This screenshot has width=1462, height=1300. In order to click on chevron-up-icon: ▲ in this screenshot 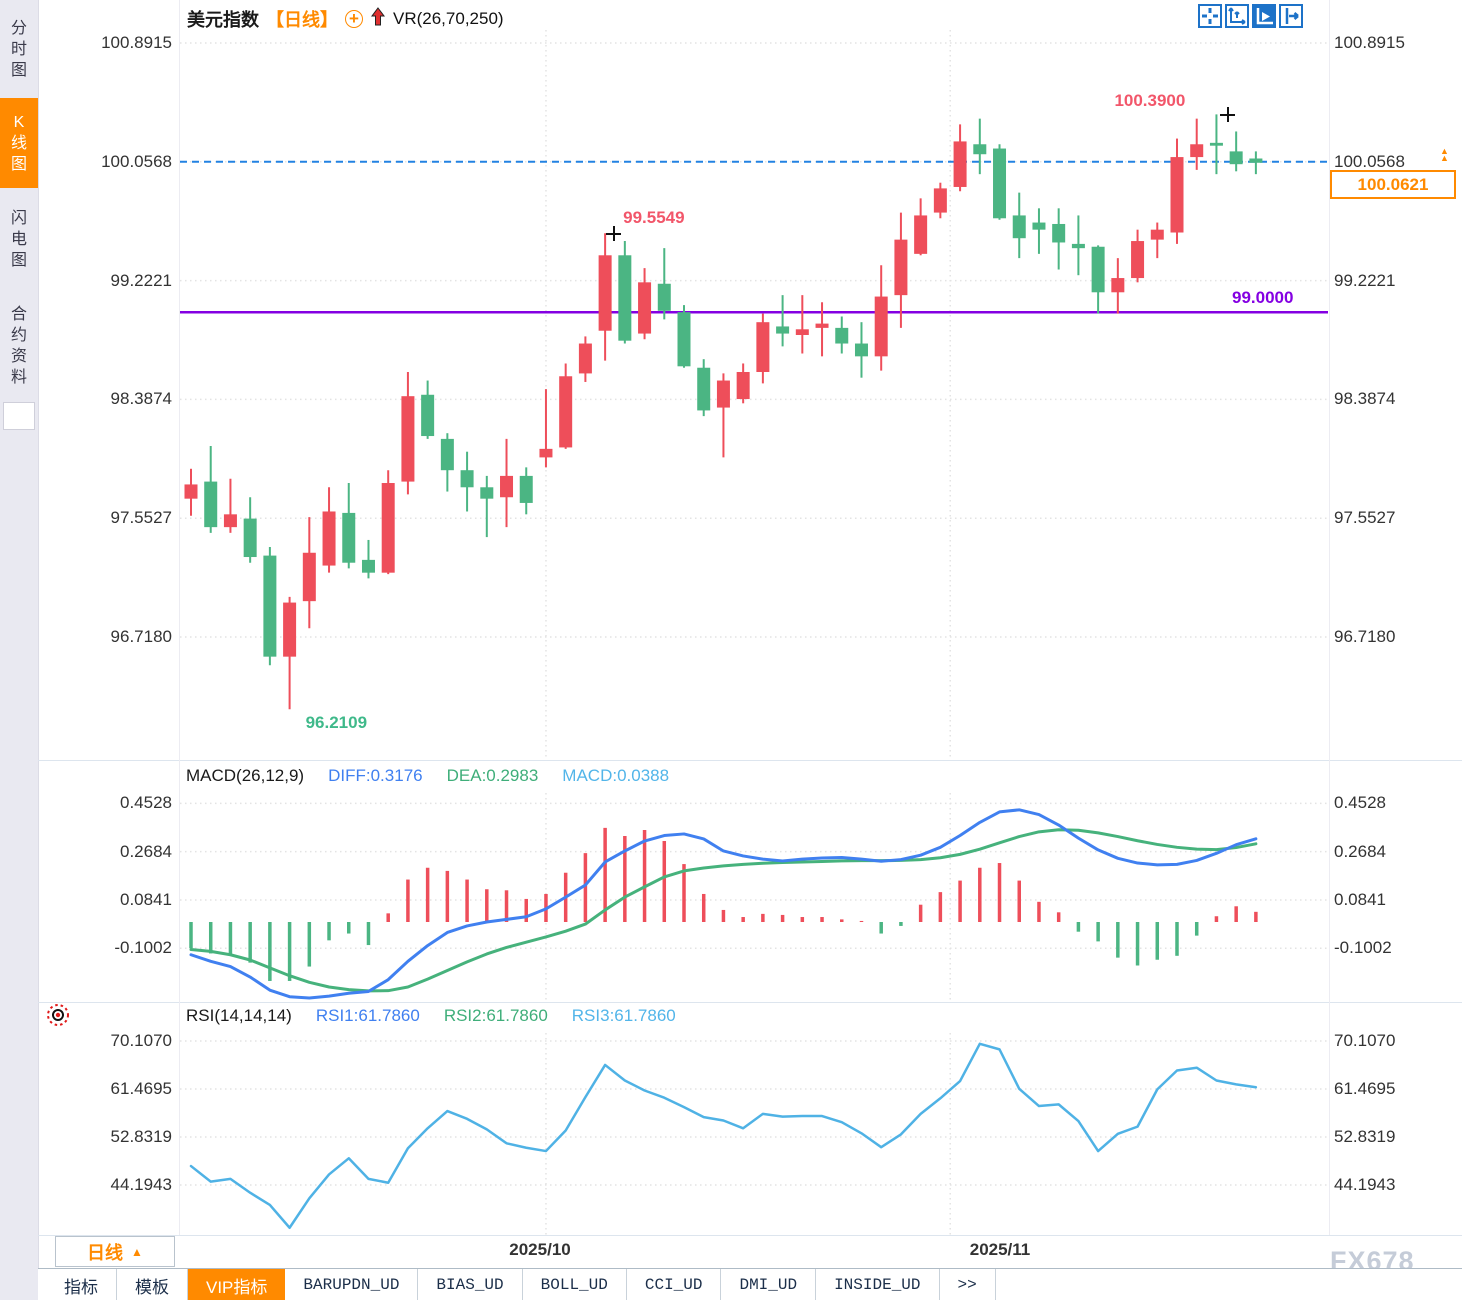, I will do `click(137, 1251)`.